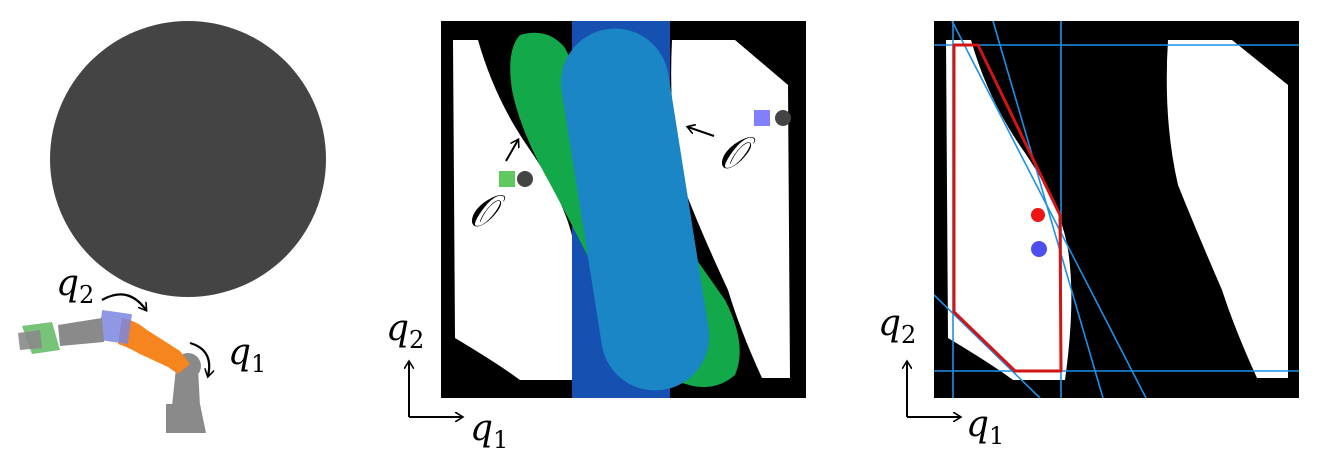 The height and width of the screenshot is (465, 1326). Describe the element at coordinates (199, 358) in the screenshot. I see `q1-rotation-arrow` at that location.